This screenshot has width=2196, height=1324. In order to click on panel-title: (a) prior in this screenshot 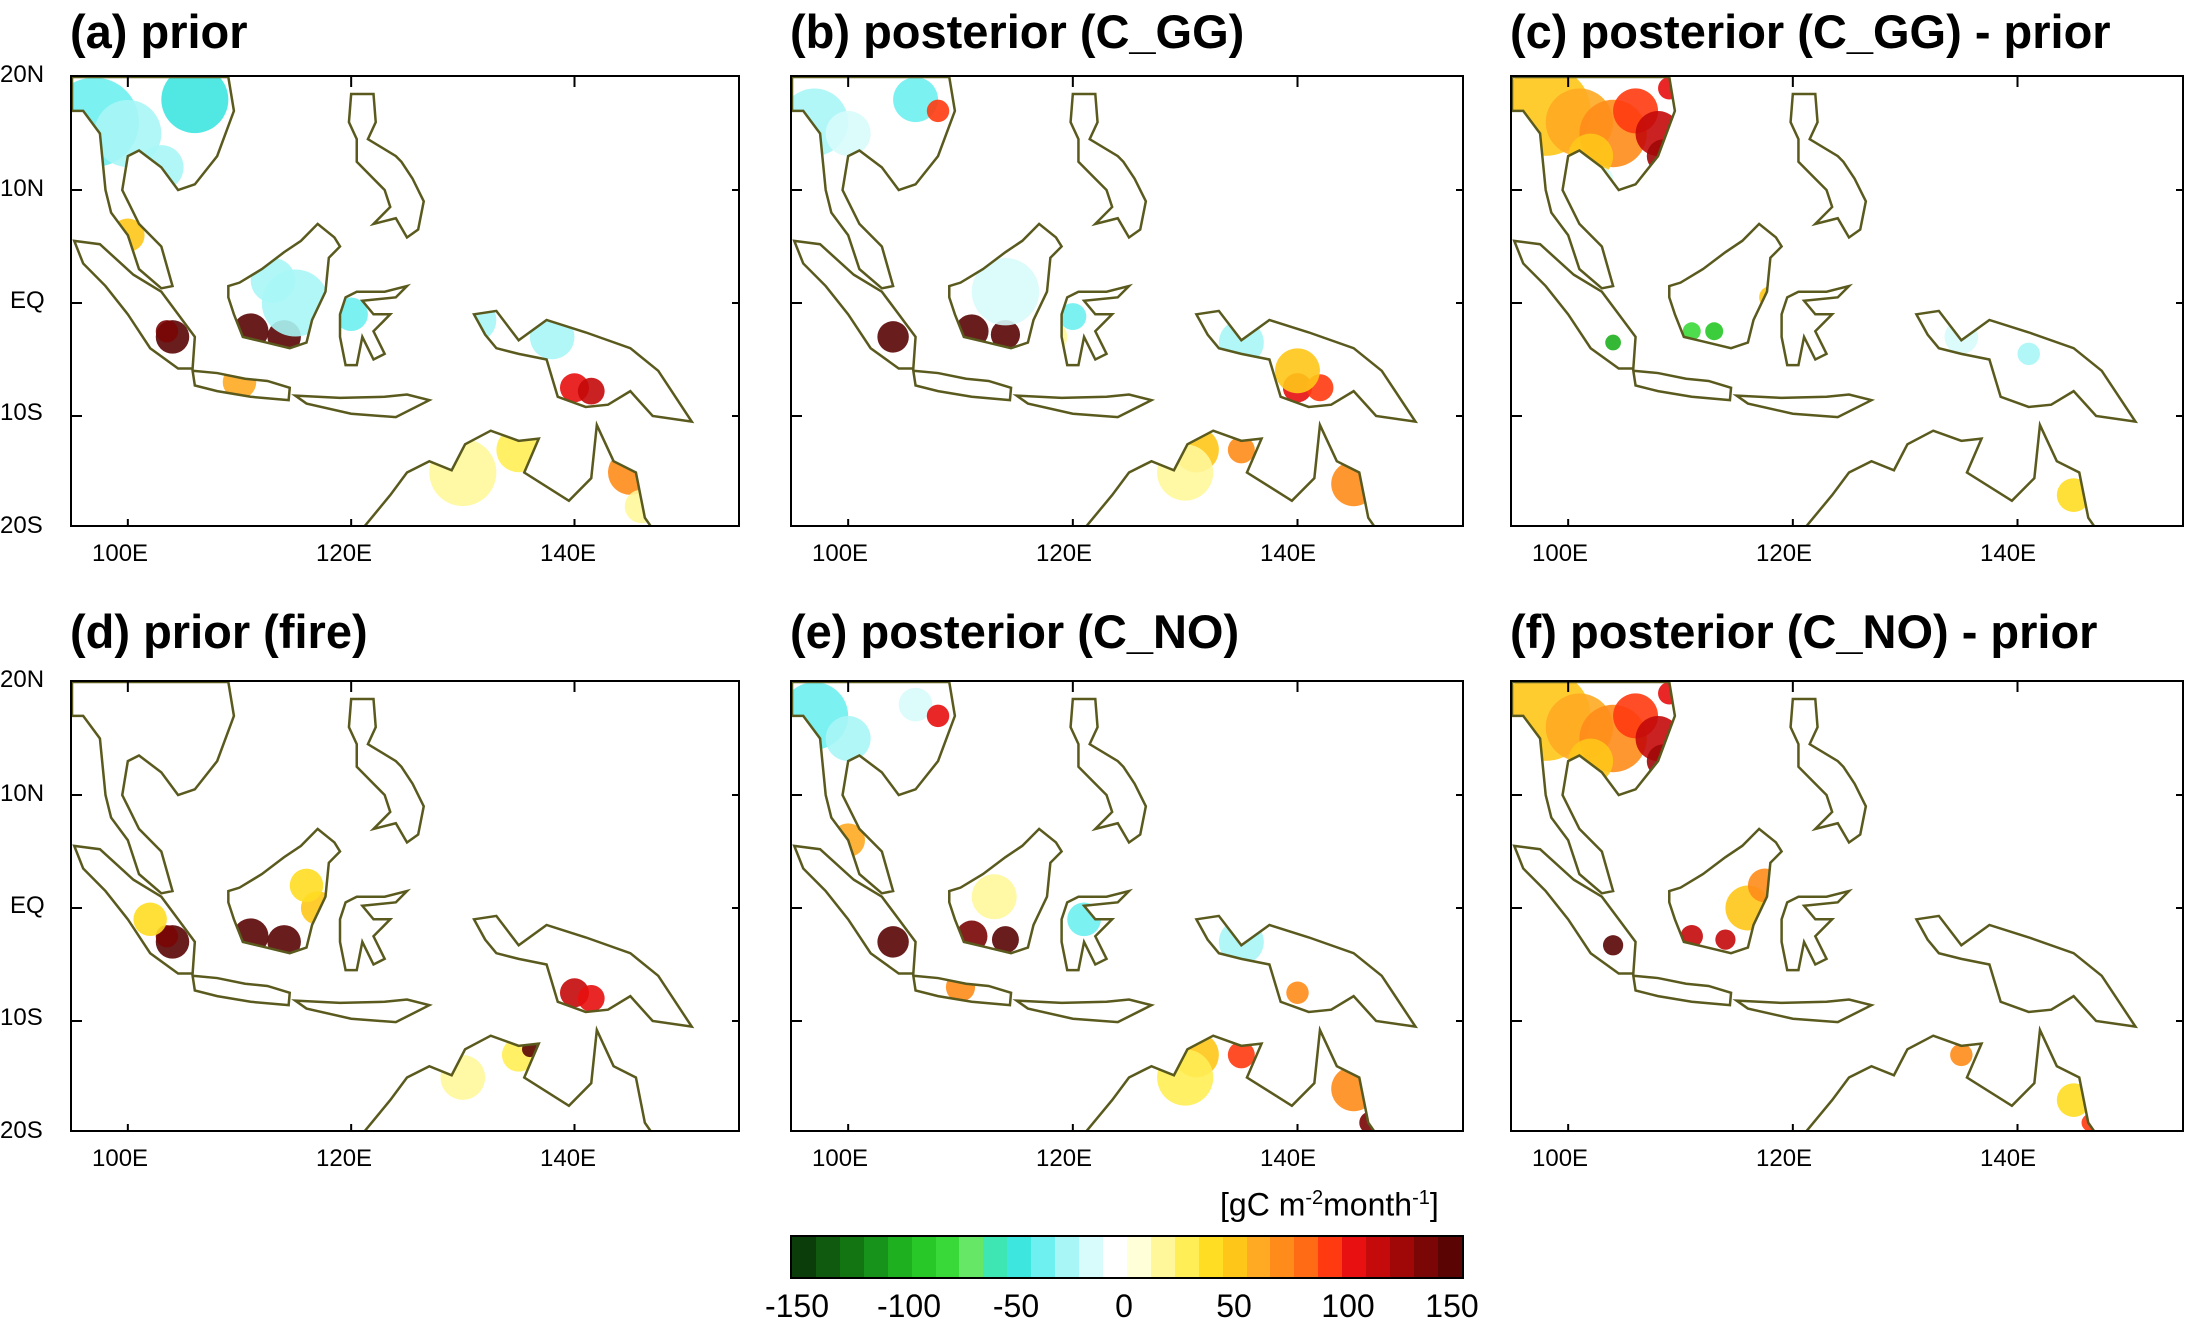, I will do `click(159, 31)`.